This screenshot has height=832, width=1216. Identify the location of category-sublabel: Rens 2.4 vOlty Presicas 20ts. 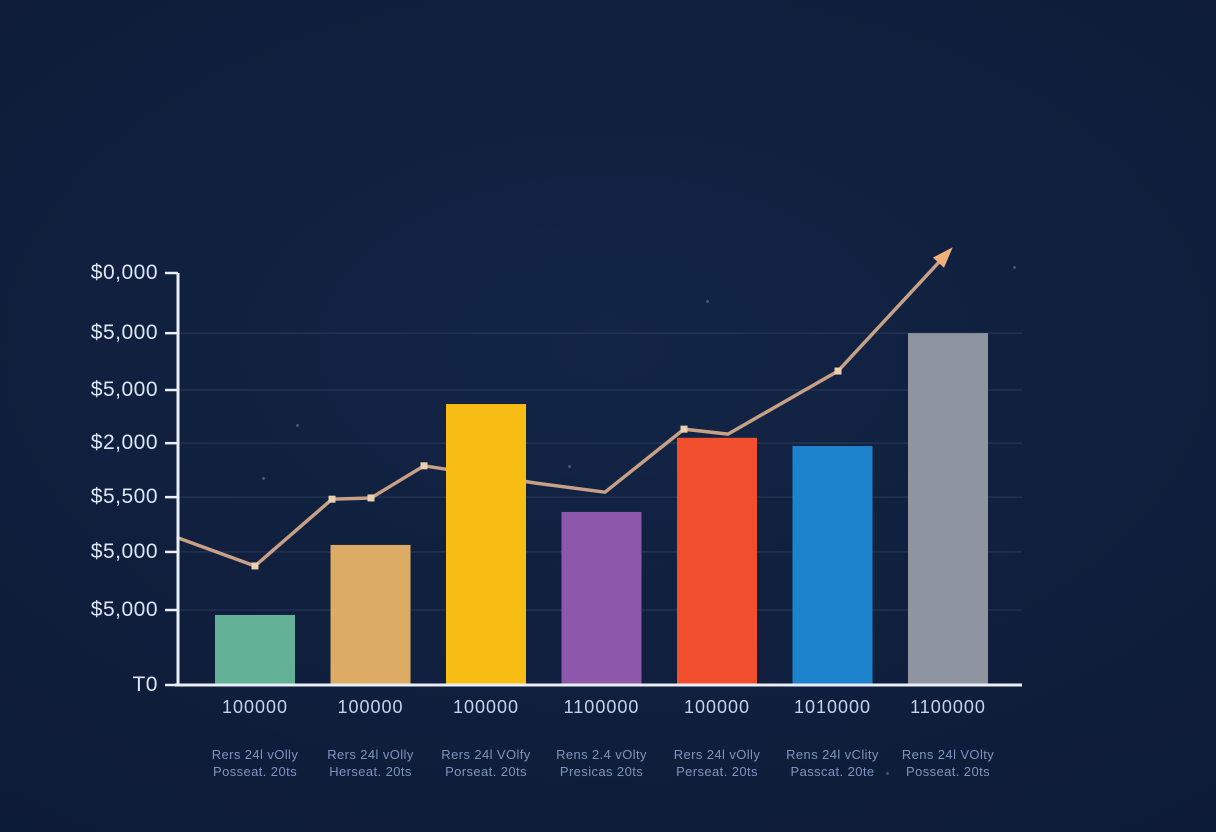
(602, 763).